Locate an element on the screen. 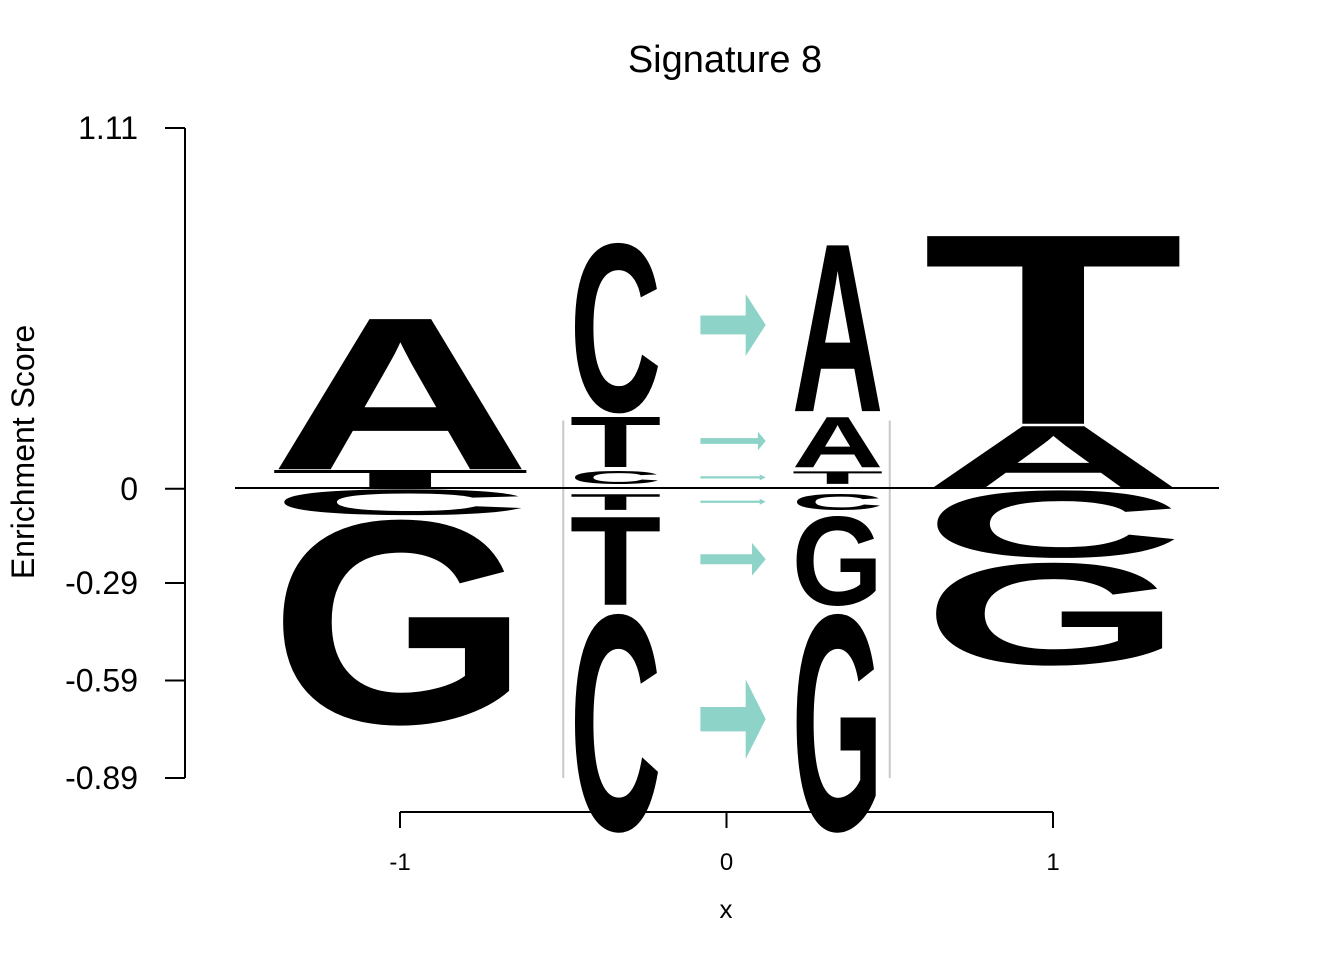 This screenshot has height=960, width=1344. y-tick-label: 1.11 is located at coordinates (108, 128).